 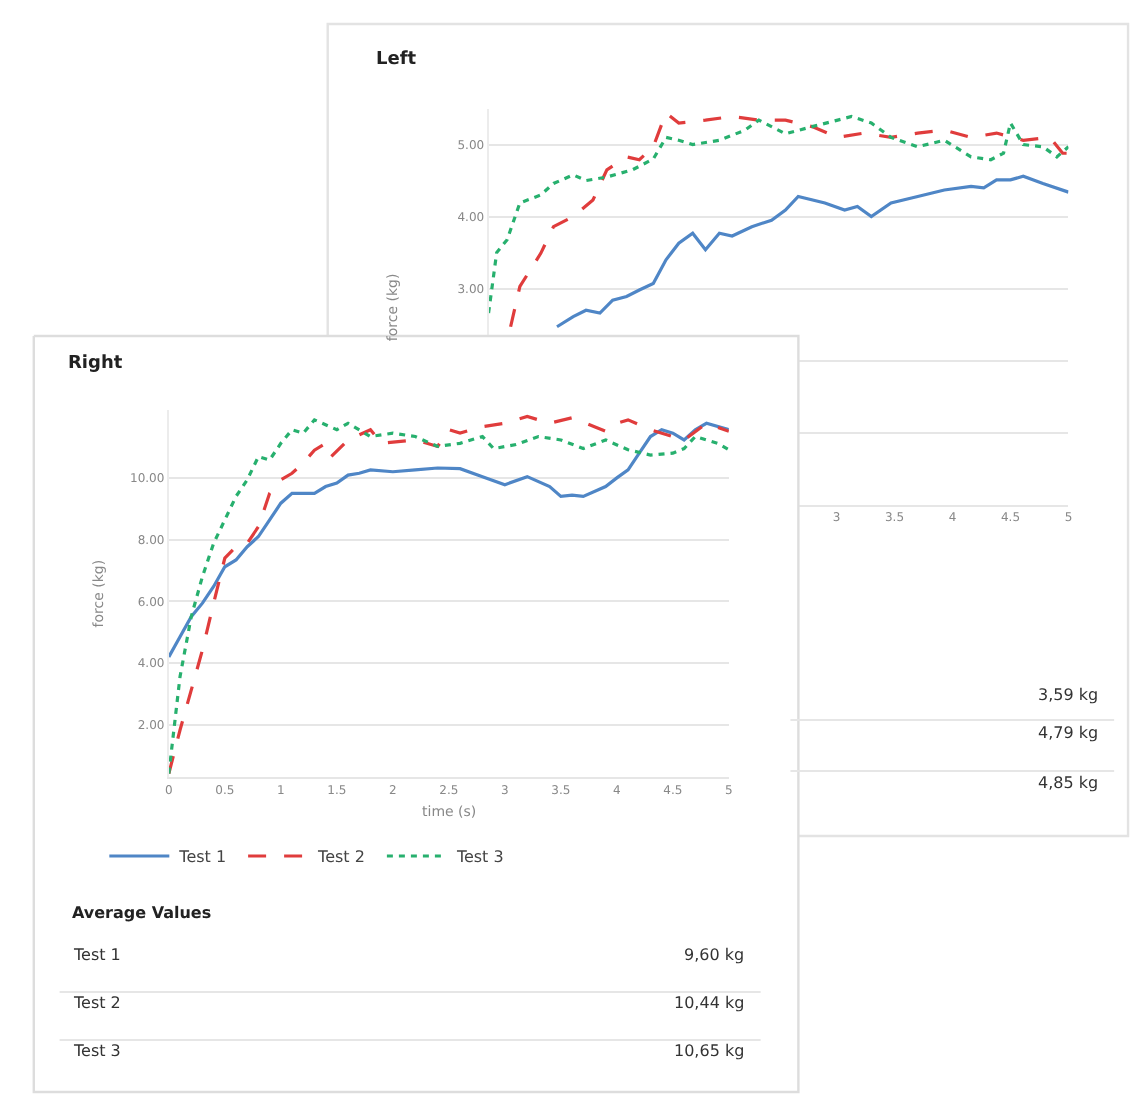 What do you see at coordinates (142, 913) in the screenshot?
I see `text: Average Values` at bounding box center [142, 913].